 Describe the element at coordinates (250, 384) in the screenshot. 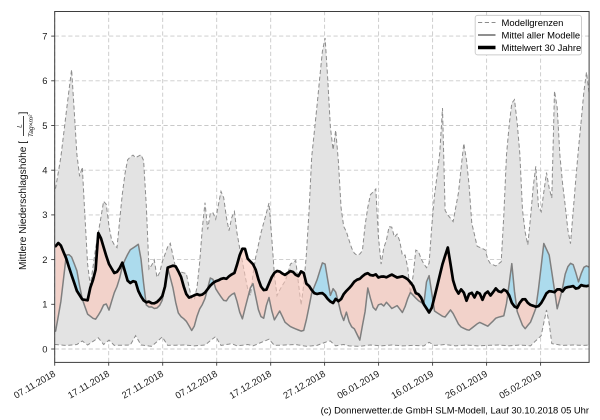

I see `svg-text: 17.12.2018` at that location.